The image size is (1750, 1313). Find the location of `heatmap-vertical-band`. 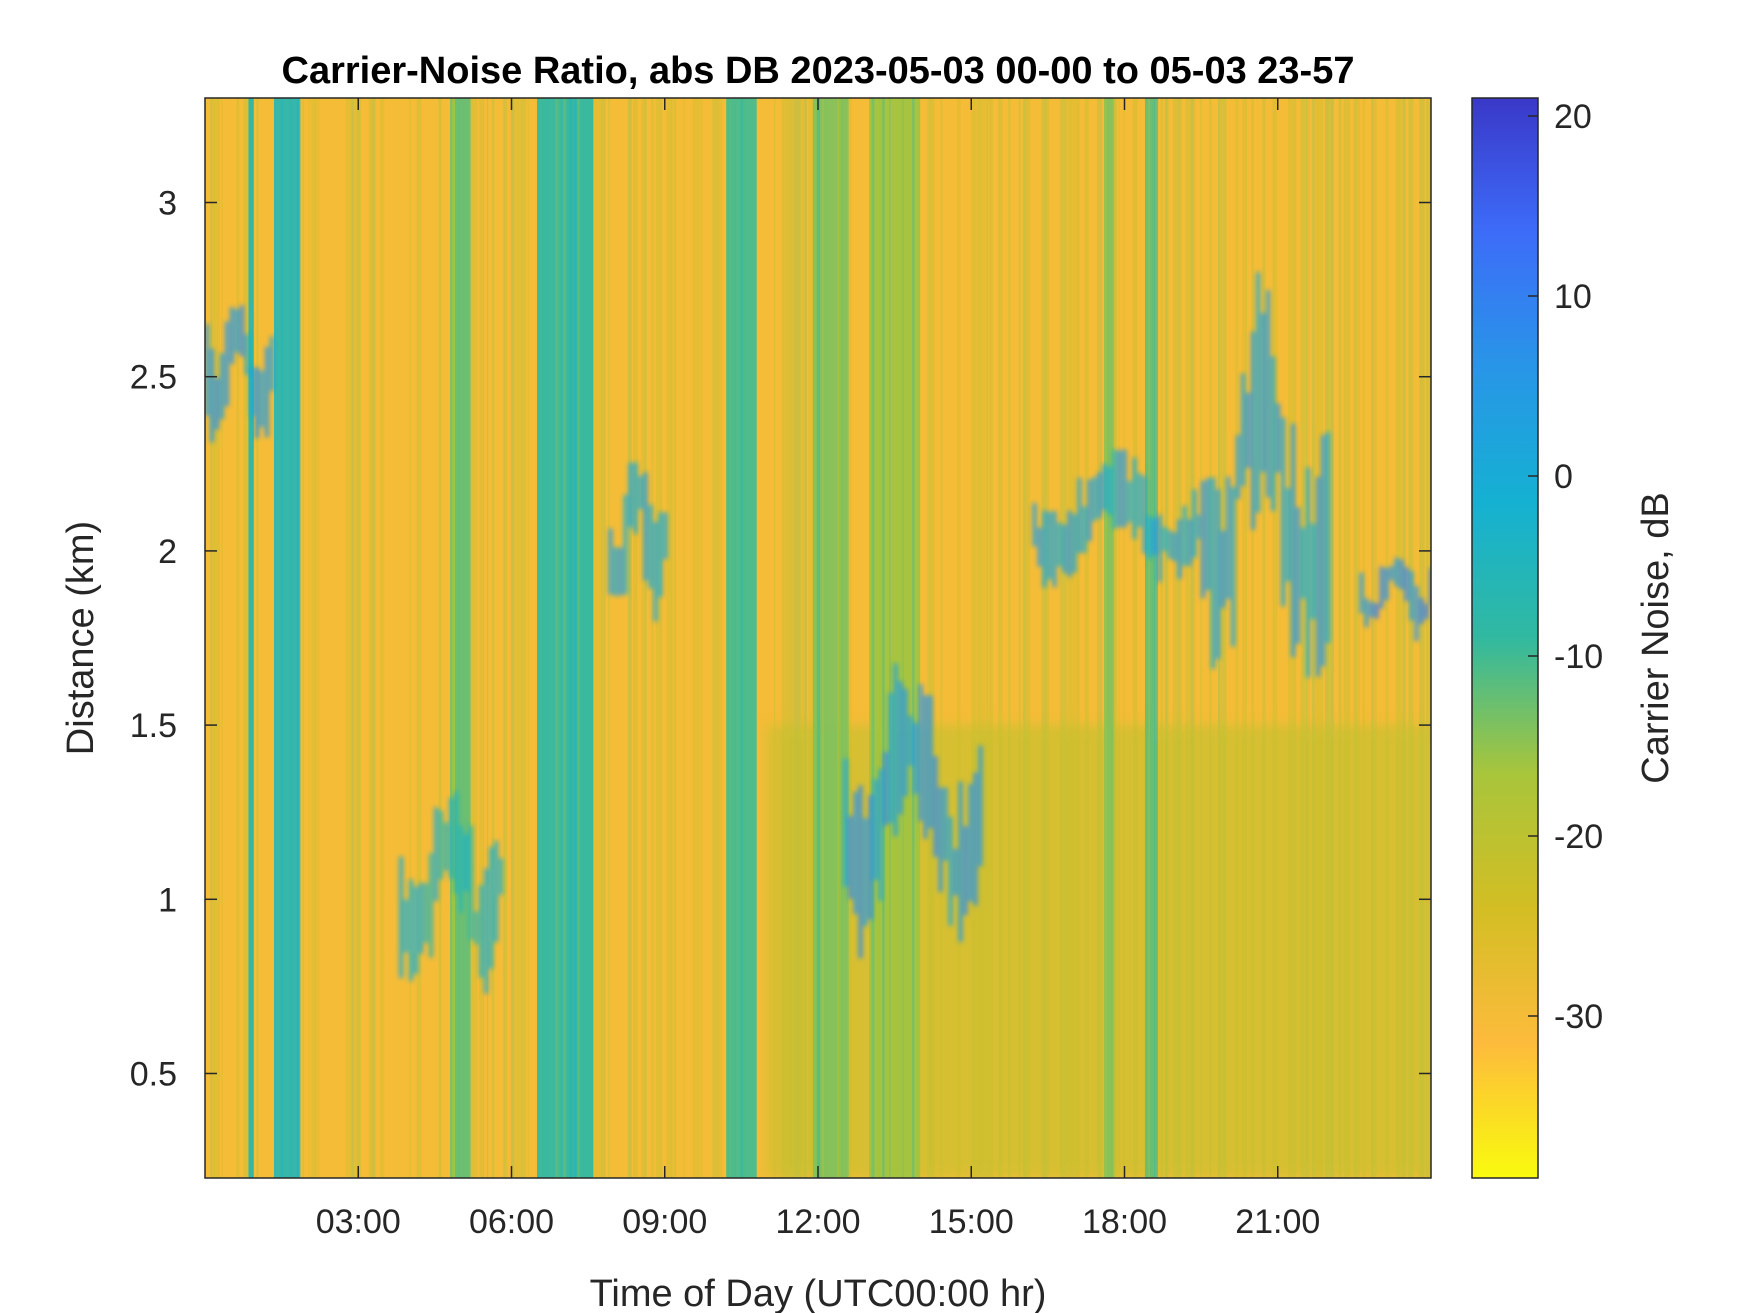

heatmap-vertical-band is located at coordinates (1150, 638).